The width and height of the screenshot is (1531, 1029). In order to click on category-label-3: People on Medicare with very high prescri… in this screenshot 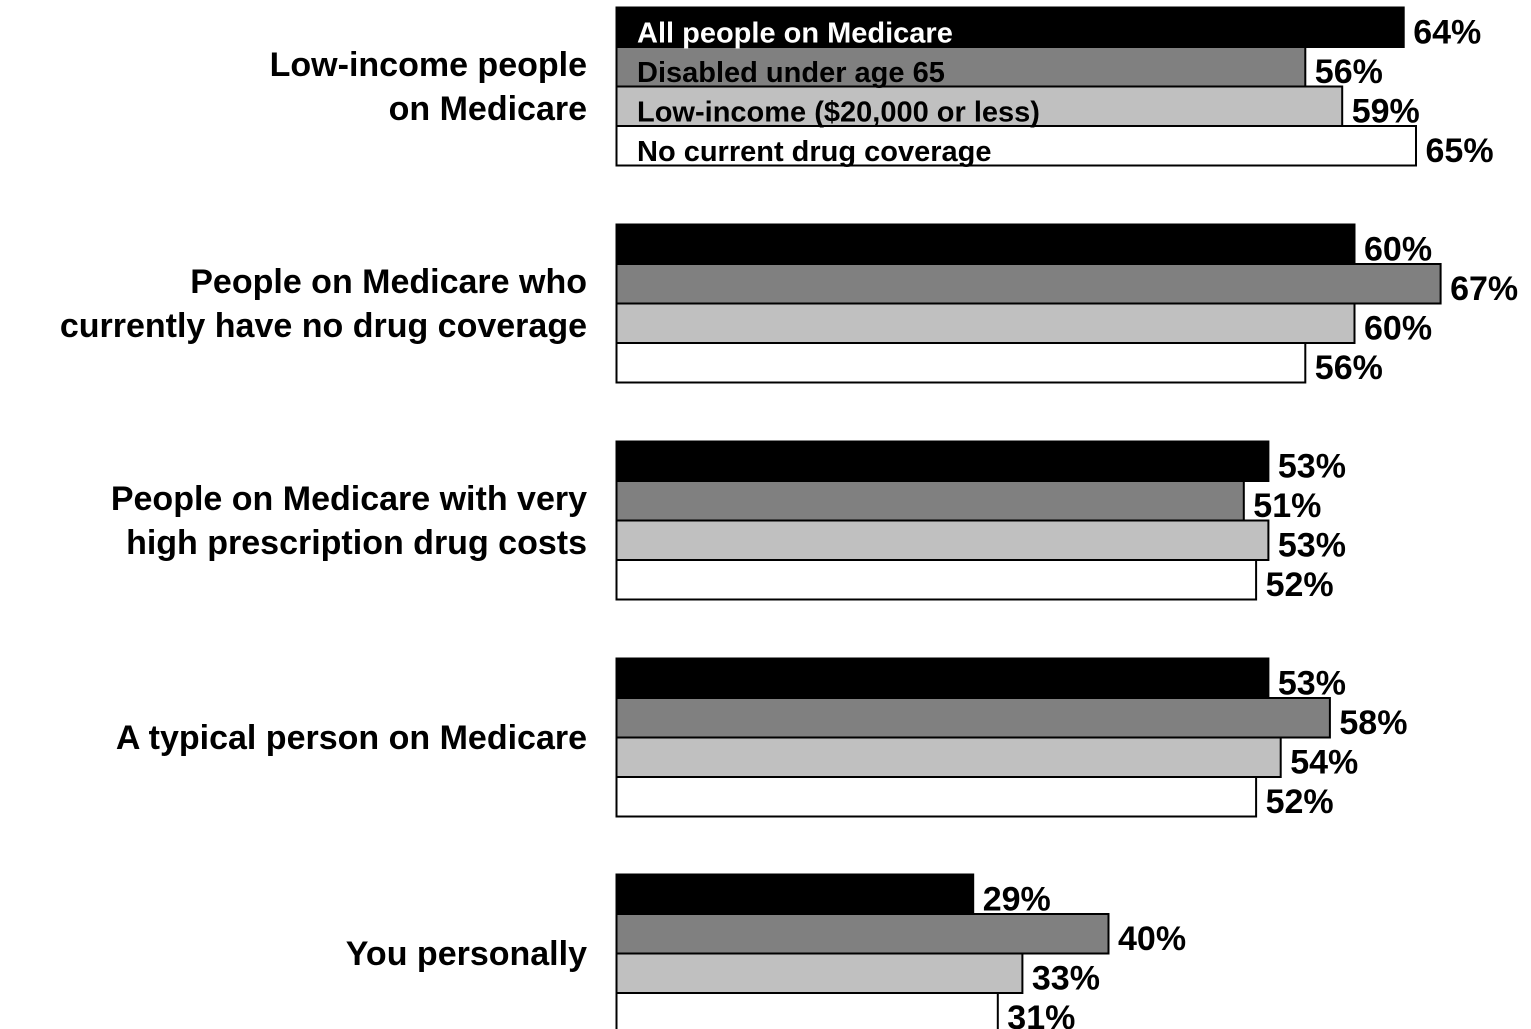, I will do `click(349, 521)`.